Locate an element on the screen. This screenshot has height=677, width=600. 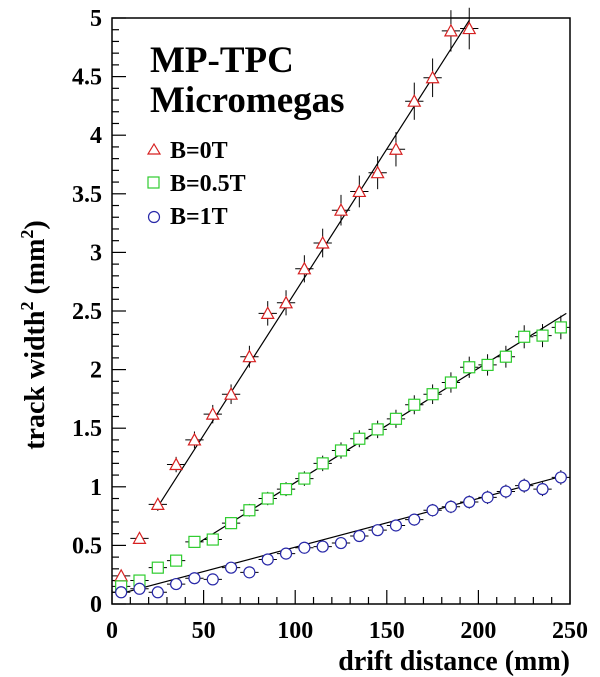
y-tick-label: 0.5 is located at coordinates (87, 546).